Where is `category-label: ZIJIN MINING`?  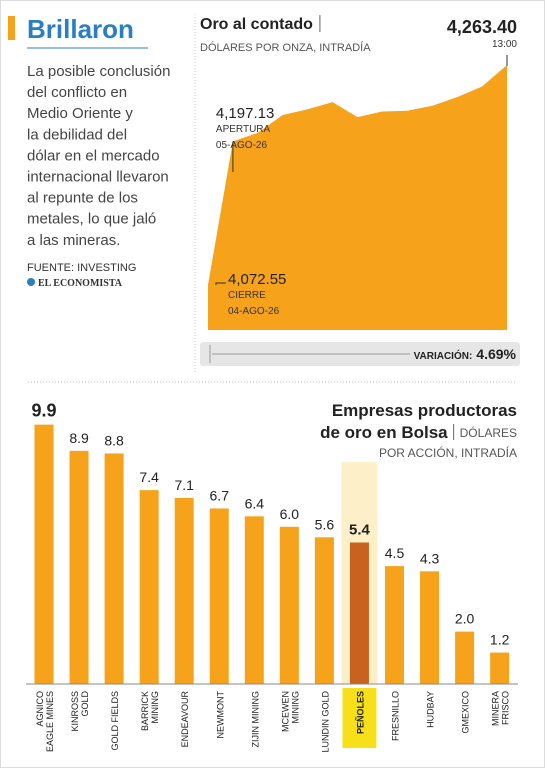
category-label: ZIJIN MINING is located at coordinates (255, 719).